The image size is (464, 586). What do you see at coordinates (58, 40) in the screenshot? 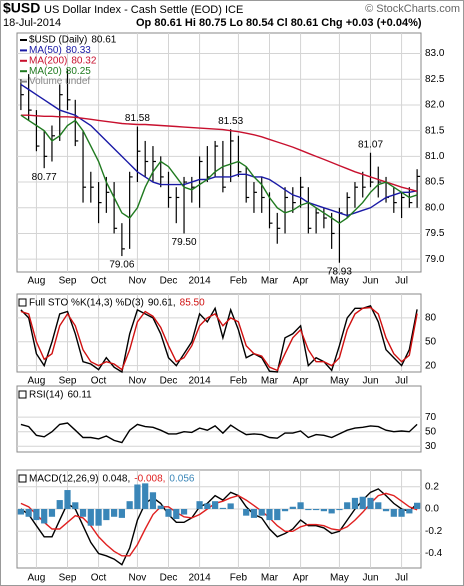
I see `legend-label: $USD (Daily)` at bounding box center [58, 40].